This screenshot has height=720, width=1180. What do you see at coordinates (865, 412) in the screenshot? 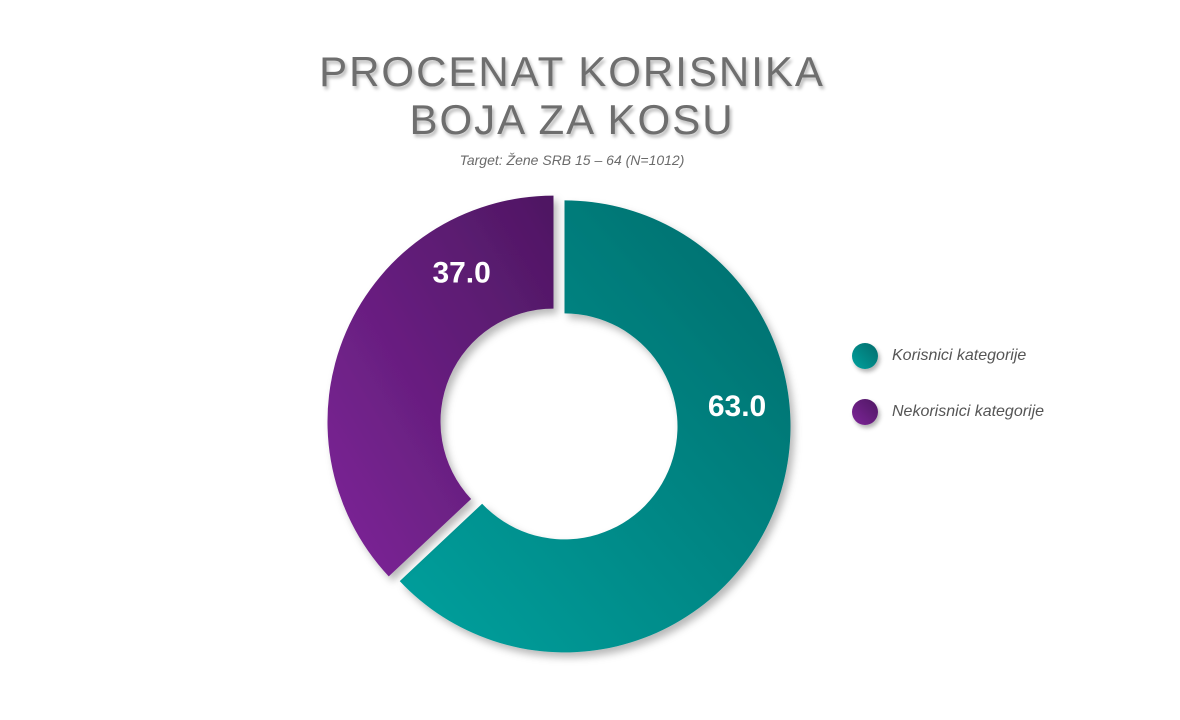
I see `legend-swatch-nekorisnici` at bounding box center [865, 412].